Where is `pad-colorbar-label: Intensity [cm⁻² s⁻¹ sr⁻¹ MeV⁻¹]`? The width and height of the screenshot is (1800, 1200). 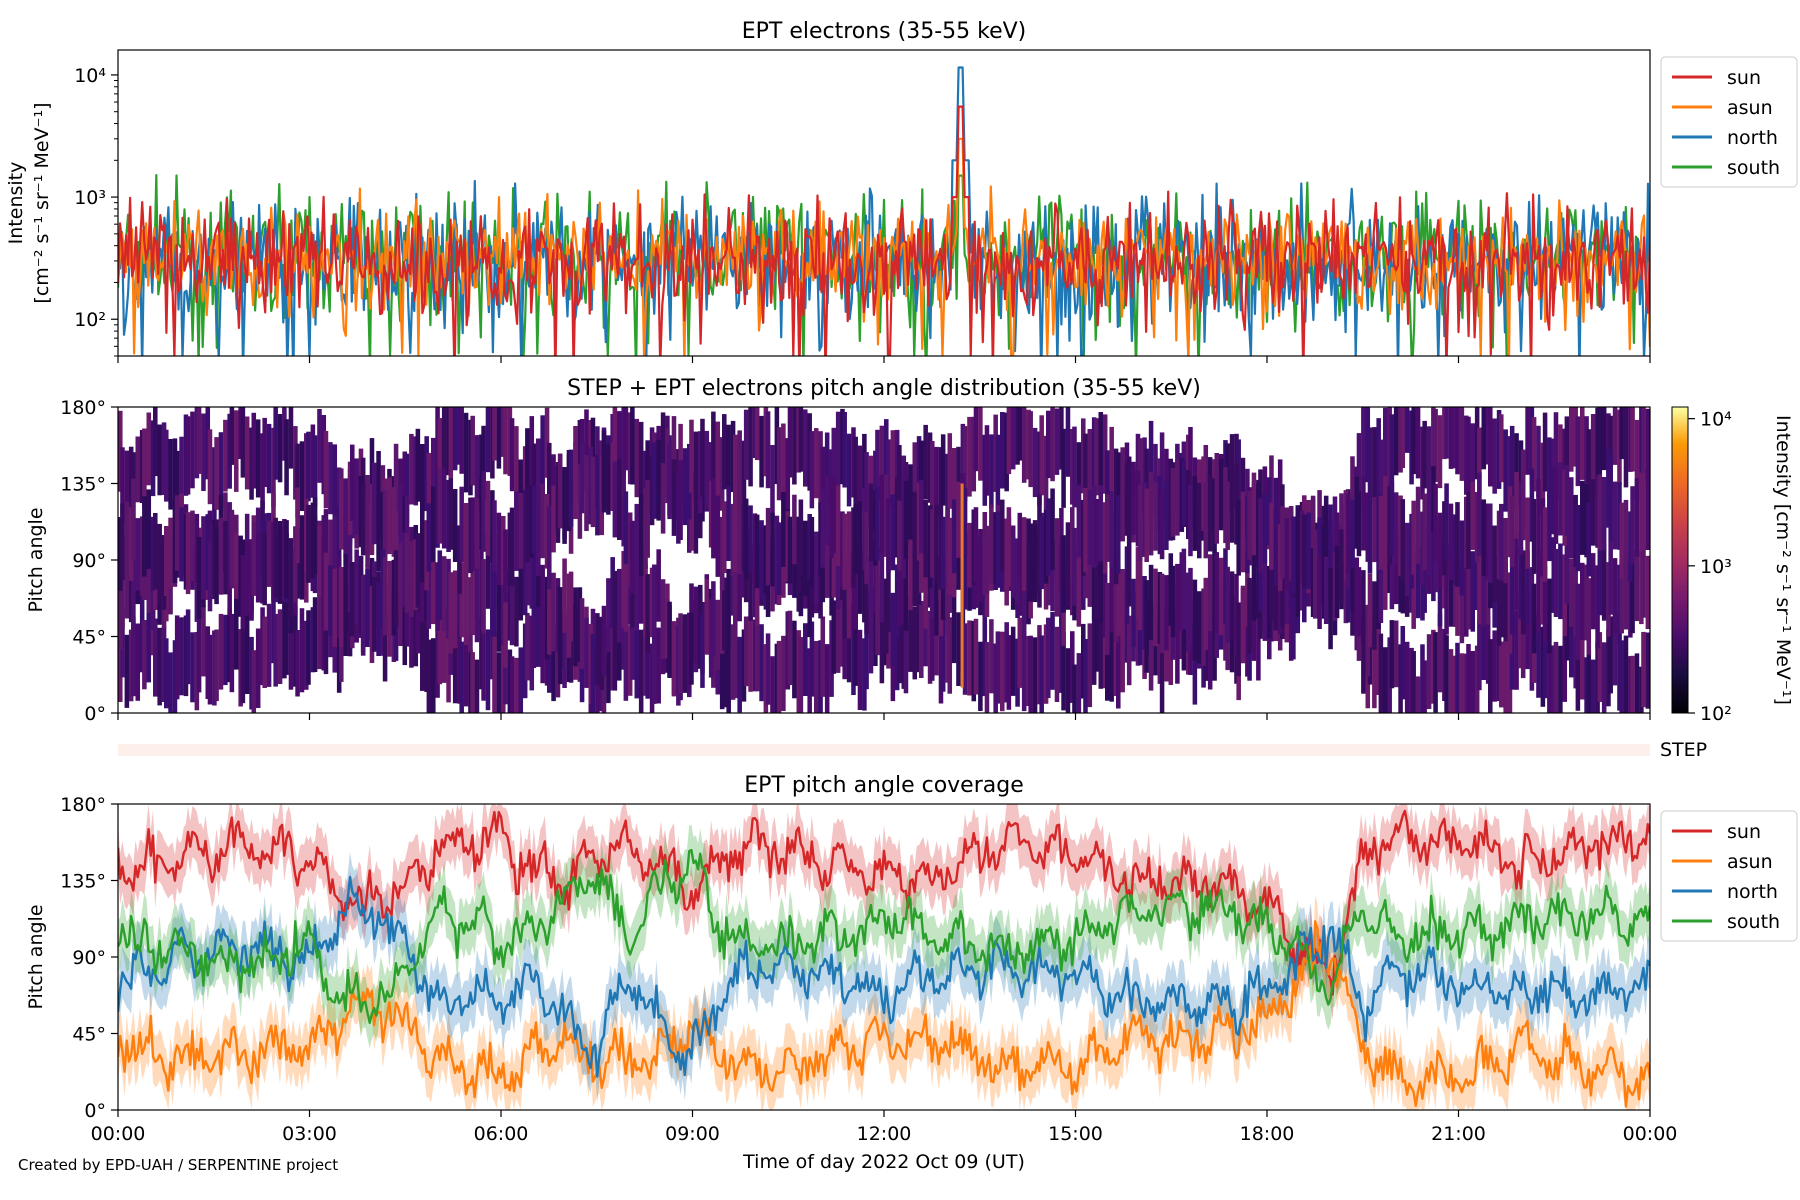 pad-colorbar-label: Intensity [cm⁻² s⁻¹ sr⁻¹ MeV⁻¹] is located at coordinates (1783, 560).